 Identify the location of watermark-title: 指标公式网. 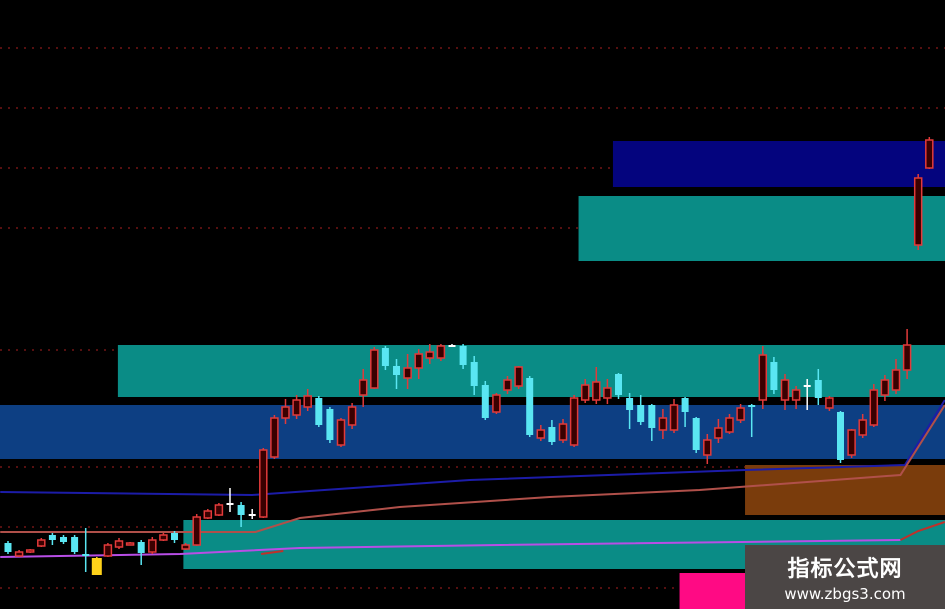
(845, 569).